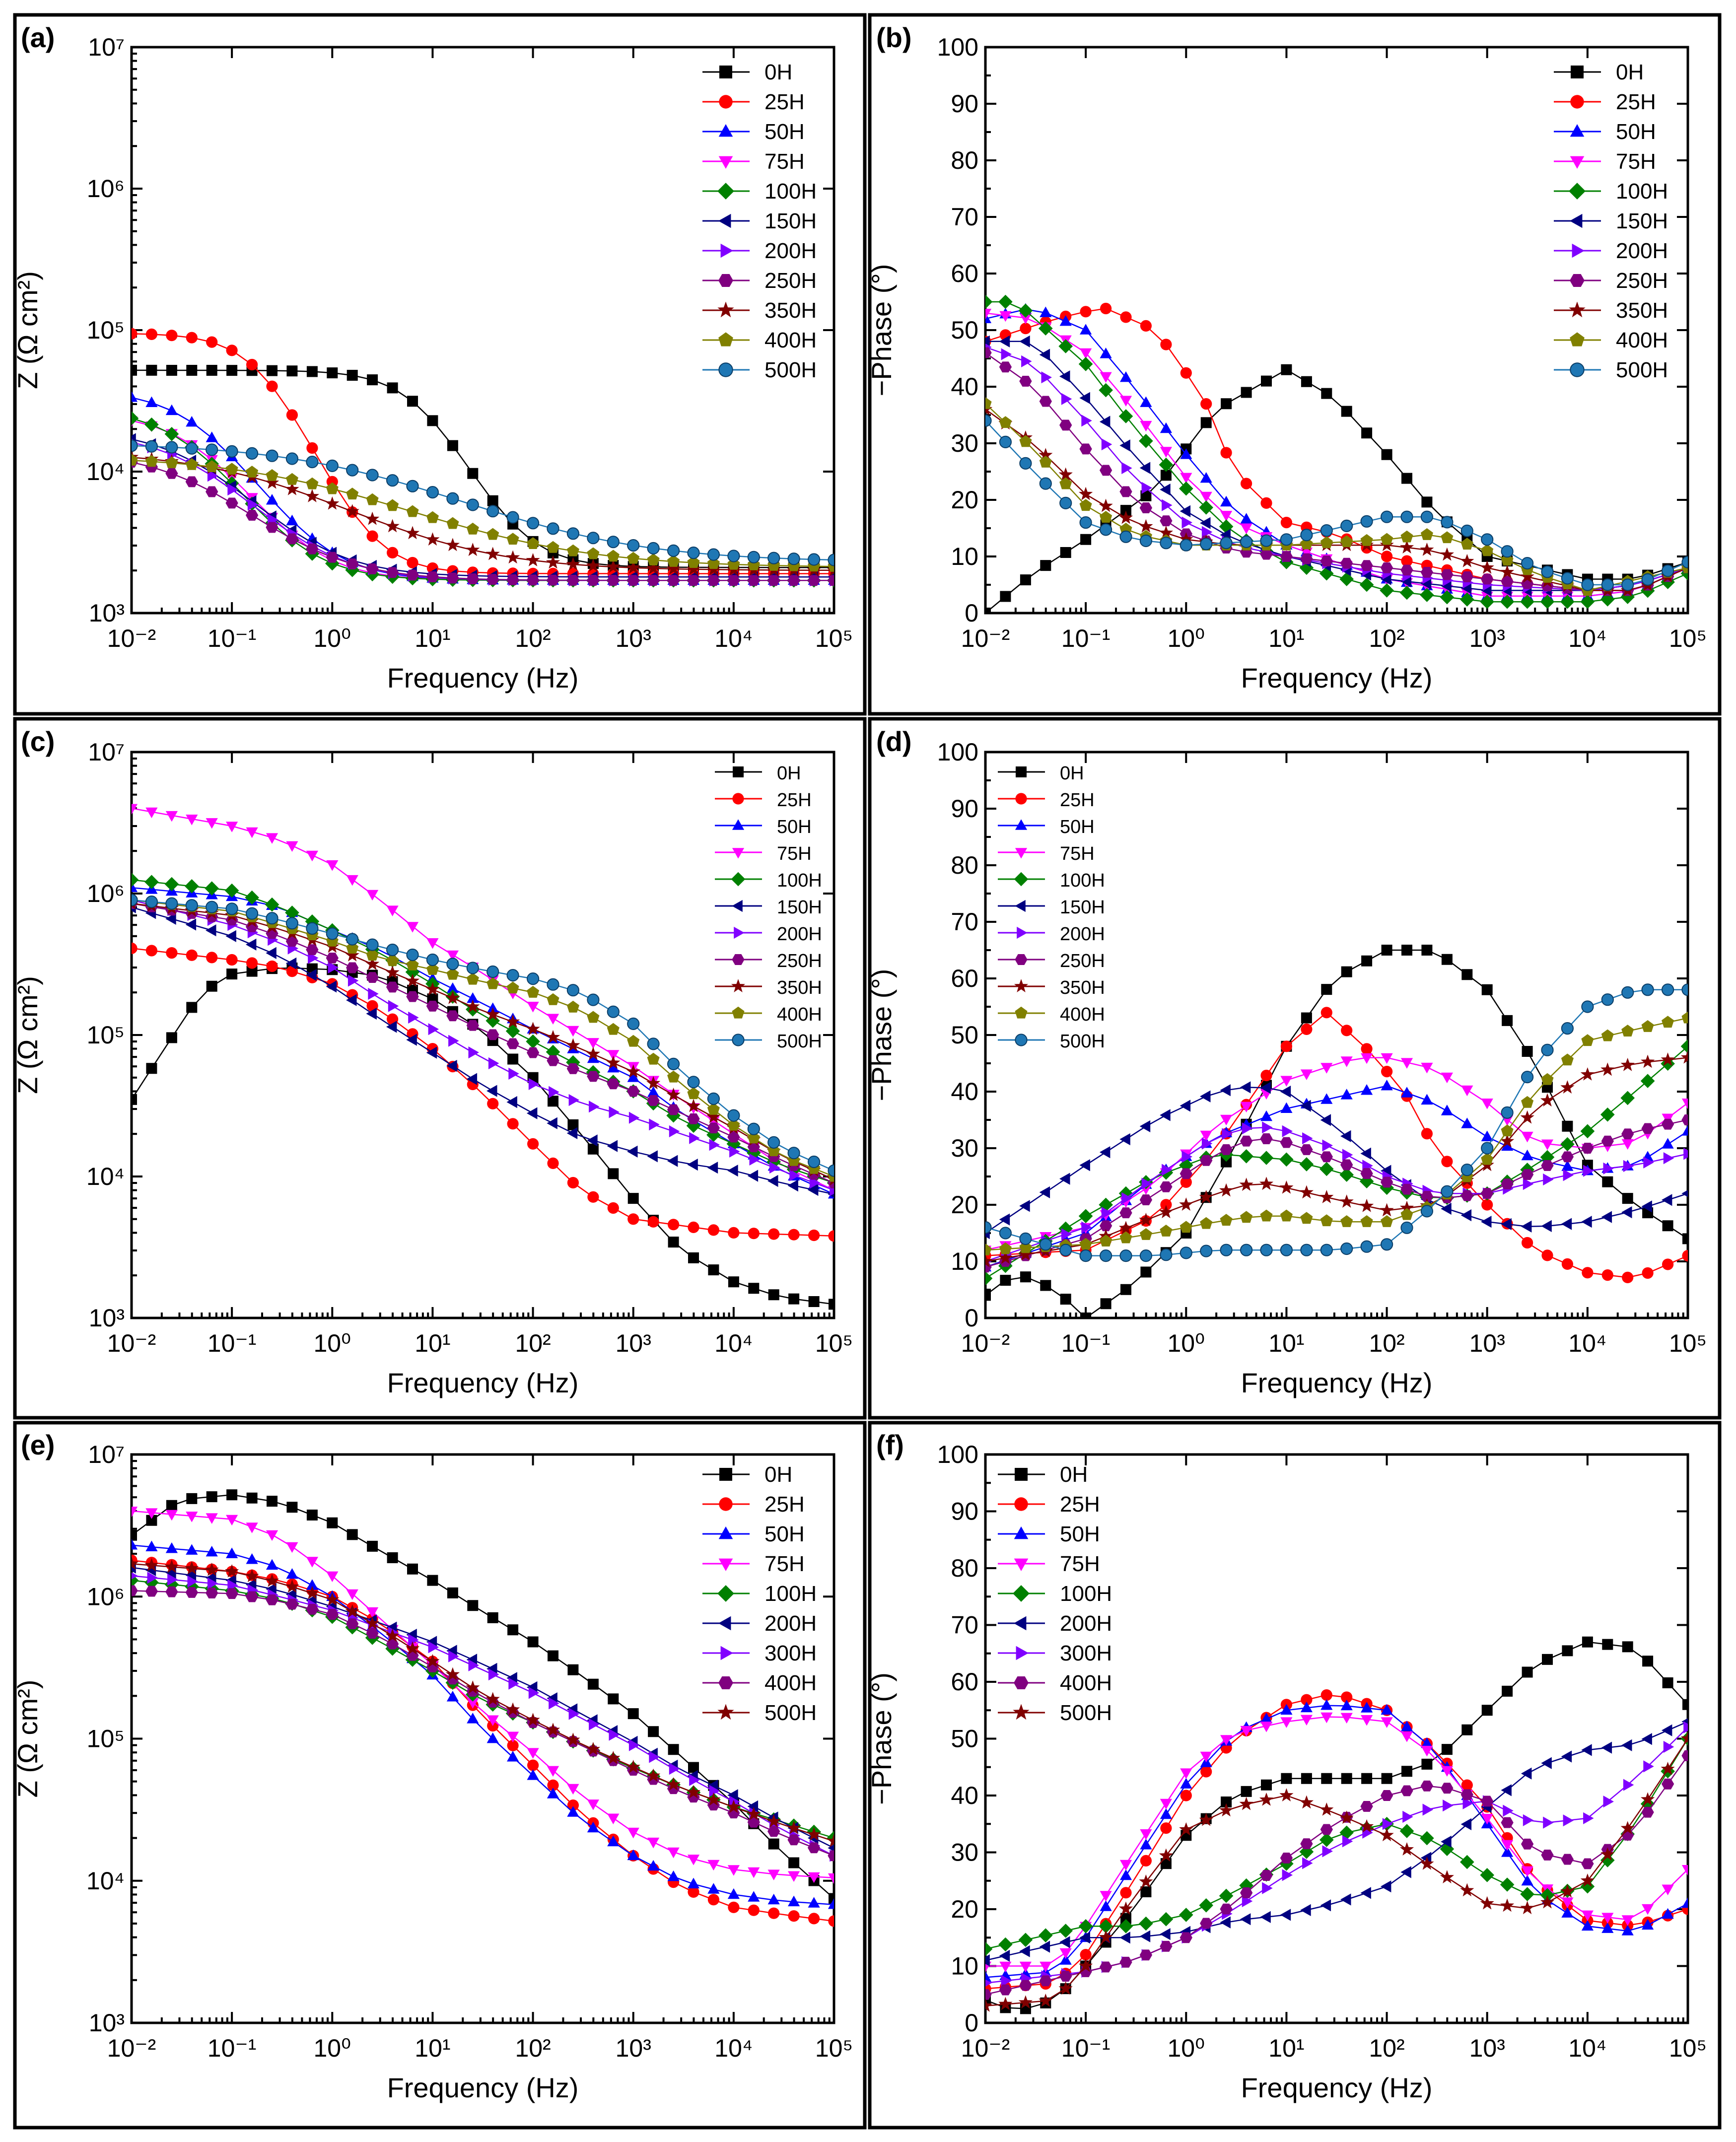 Image resolution: width=1736 pixels, height=2142 pixels. I want to click on legend-marker-250H, so click(738, 959).